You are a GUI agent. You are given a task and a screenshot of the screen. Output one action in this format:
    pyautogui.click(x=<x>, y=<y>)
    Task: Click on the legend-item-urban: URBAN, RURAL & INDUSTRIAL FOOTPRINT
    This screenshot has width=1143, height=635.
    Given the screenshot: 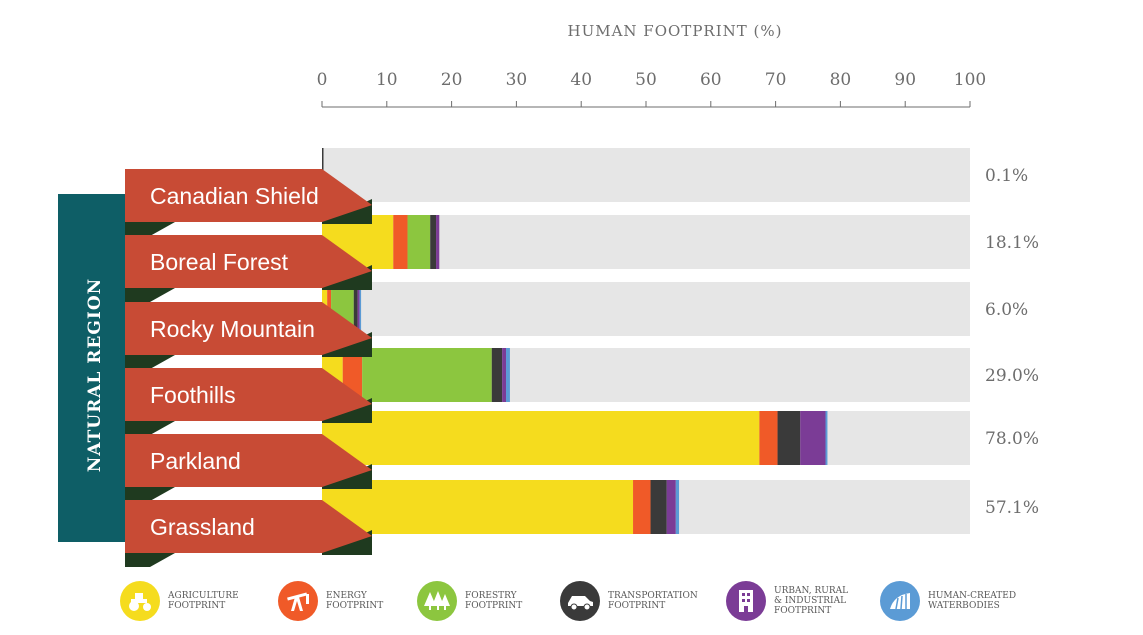 What is the action you would take?
    pyautogui.click(x=787, y=601)
    